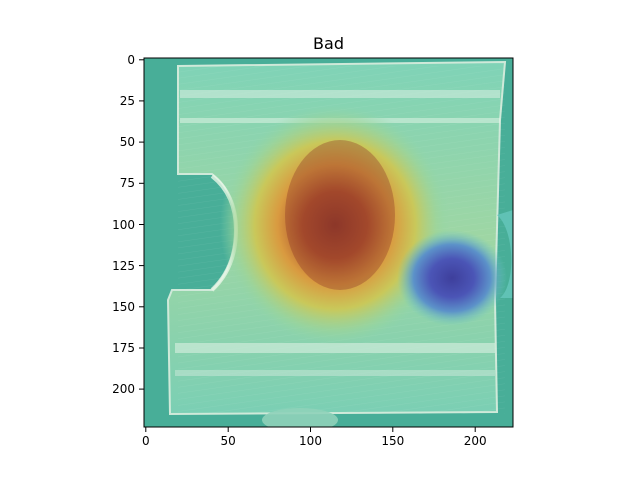 The width and height of the screenshot is (640, 480). What do you see at coordinates (127, 142) in the screenshot?
I see `y-tick-label: 50` at bounding box center [127, 142].